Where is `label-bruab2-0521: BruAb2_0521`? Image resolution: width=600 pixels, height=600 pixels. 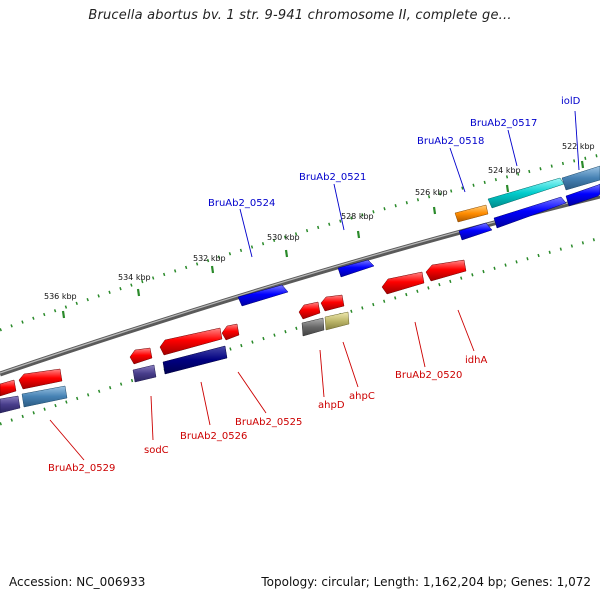
label-bruab2-0521: BruAb2_0521 is located at coordinates (332, 177).